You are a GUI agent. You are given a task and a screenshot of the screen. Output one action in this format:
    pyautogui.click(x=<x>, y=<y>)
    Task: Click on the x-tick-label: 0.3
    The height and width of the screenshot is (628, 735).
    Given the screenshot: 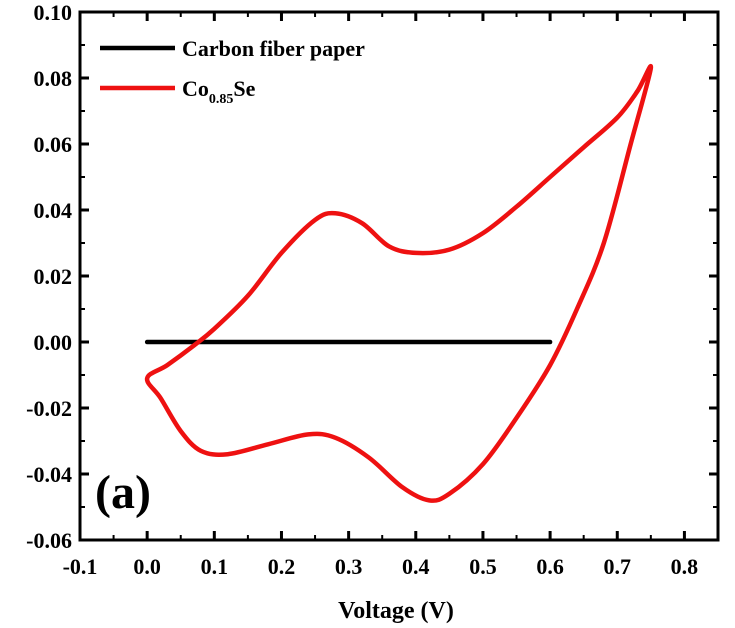 What is the action you would take?
    pyautogui.click(x=349, y=566)
    